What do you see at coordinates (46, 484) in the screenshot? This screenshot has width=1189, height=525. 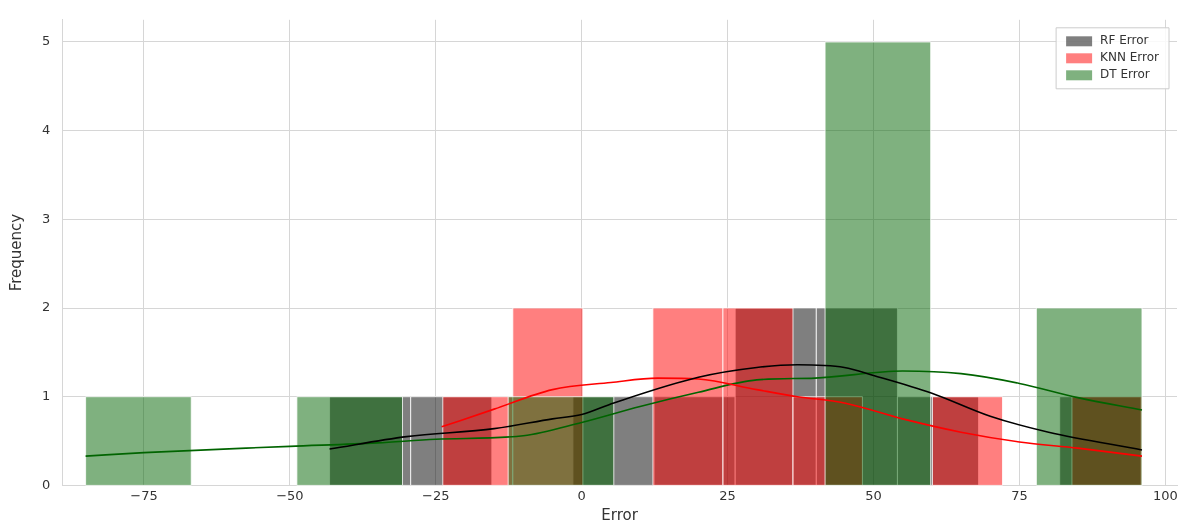 I see `y-tick-label: 0` at bounding box center [46, 484].